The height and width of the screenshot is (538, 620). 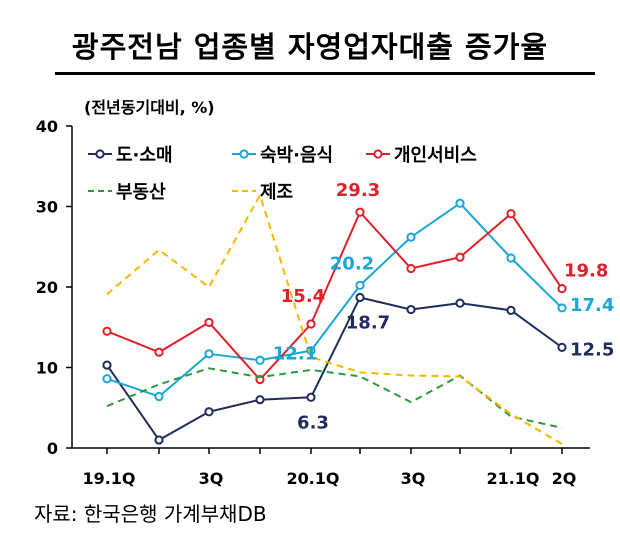 What do you see at coordinates (312, 478) in the screenshot?
I see `x-tick-label: 20.1Q` at bounding box center [312, 478].